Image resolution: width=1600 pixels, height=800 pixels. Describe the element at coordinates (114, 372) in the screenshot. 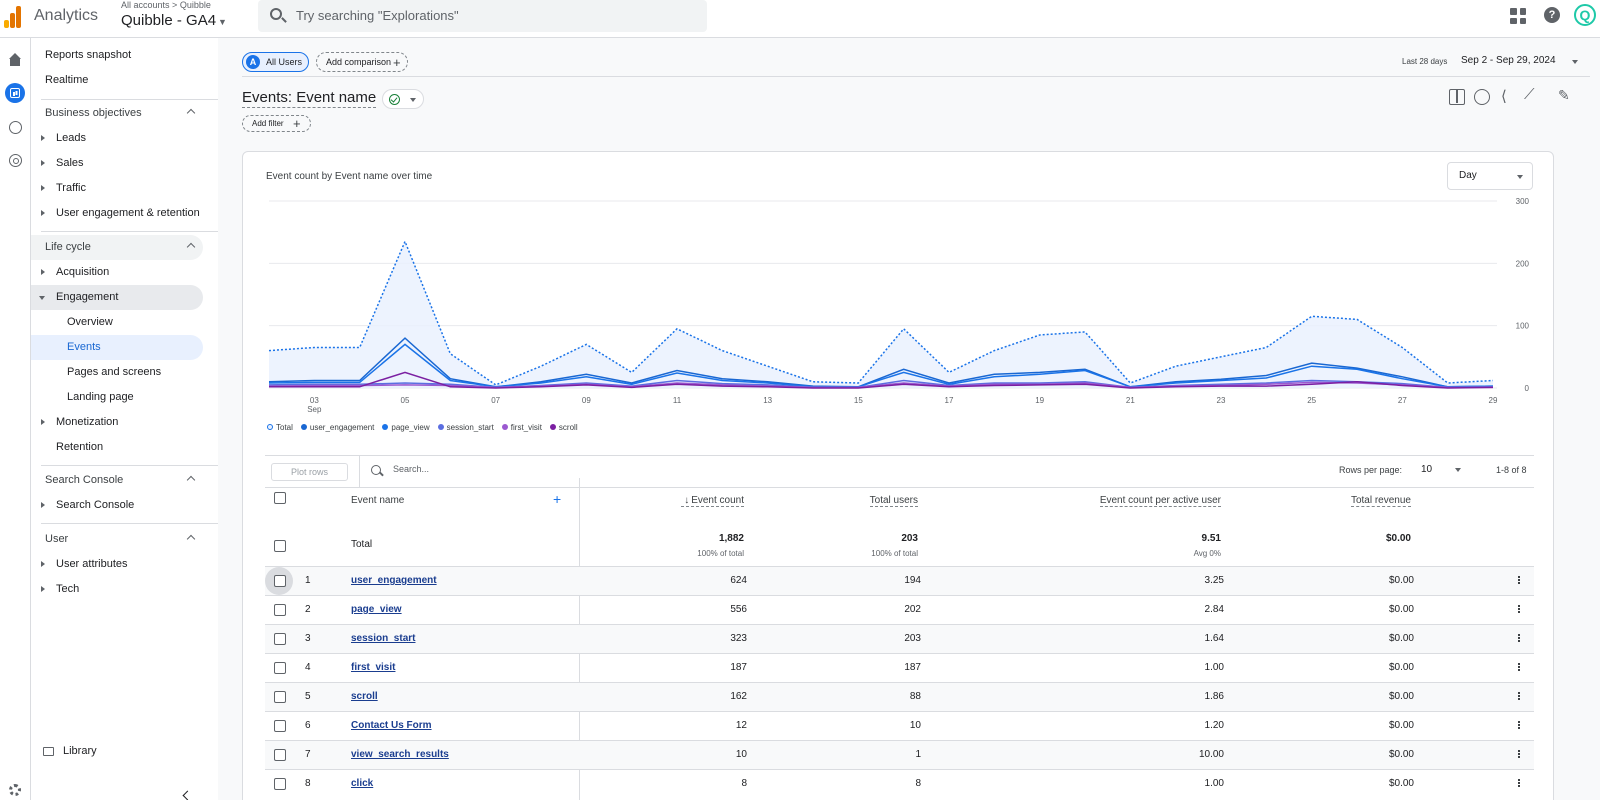

I see `nav-pages-and-screens: Pages and screens` at that location.